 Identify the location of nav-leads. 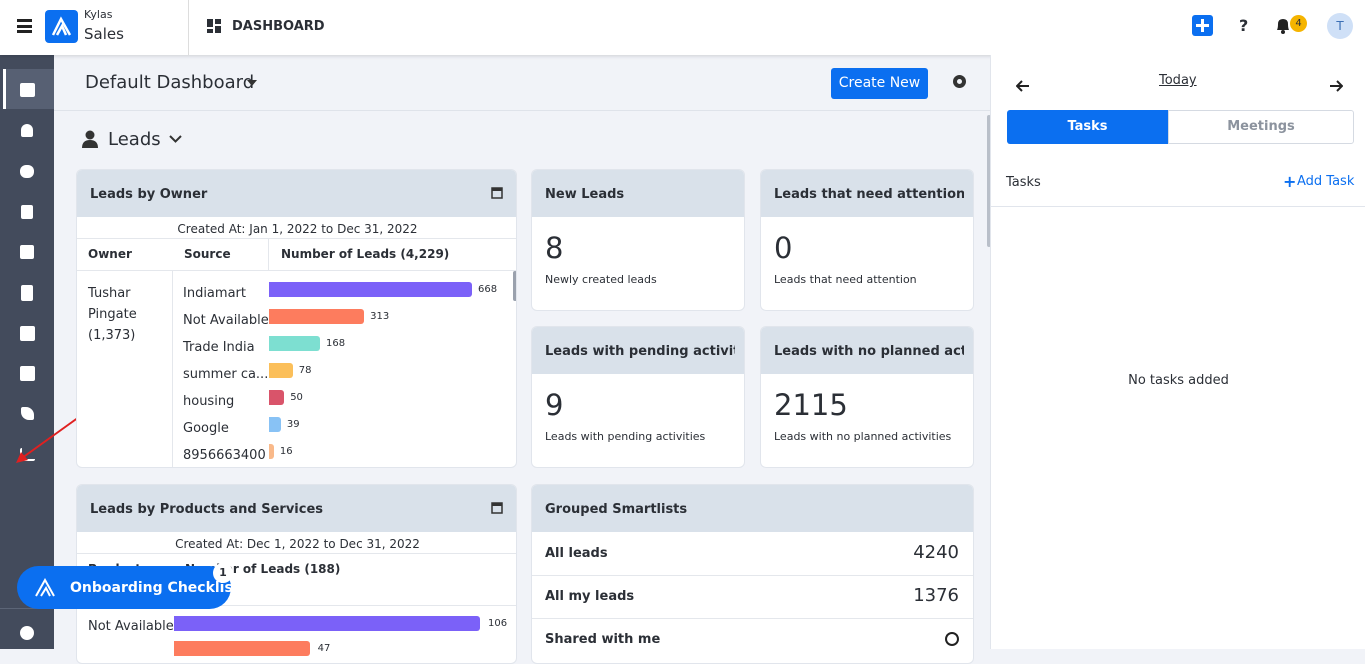
(27, 130).